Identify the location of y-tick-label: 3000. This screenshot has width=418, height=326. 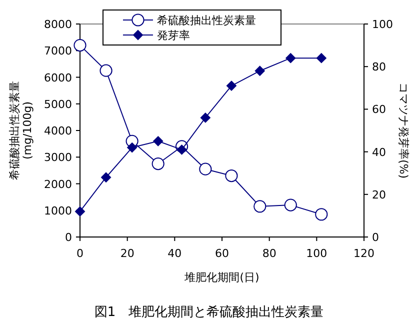
(58, 157).